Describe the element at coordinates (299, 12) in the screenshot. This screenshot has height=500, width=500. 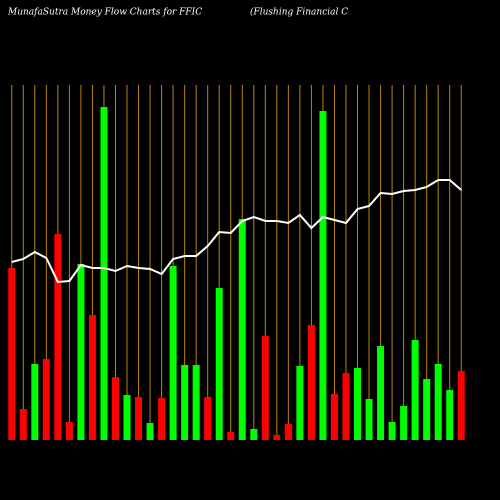
I see `chart-subtitle: (Flushing Financial C` at that location.